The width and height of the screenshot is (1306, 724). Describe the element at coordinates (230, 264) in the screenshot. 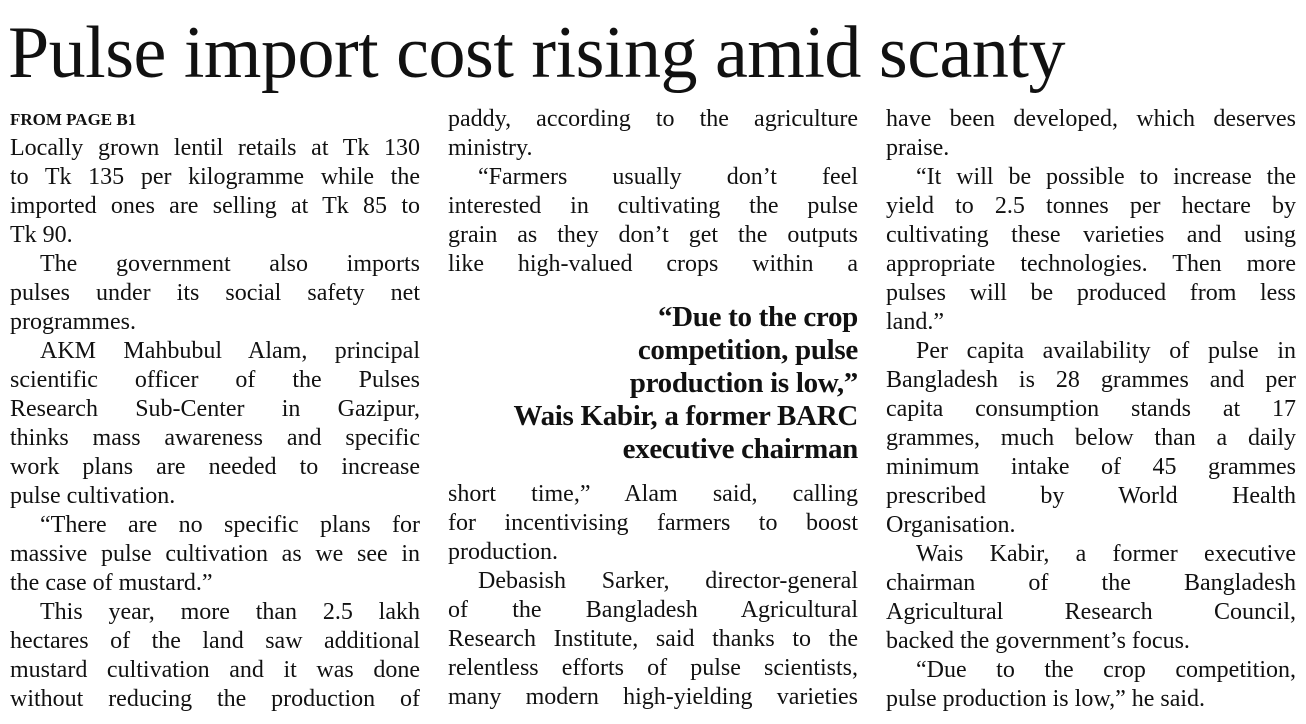

I see `text-line: The government also imports` at that location.